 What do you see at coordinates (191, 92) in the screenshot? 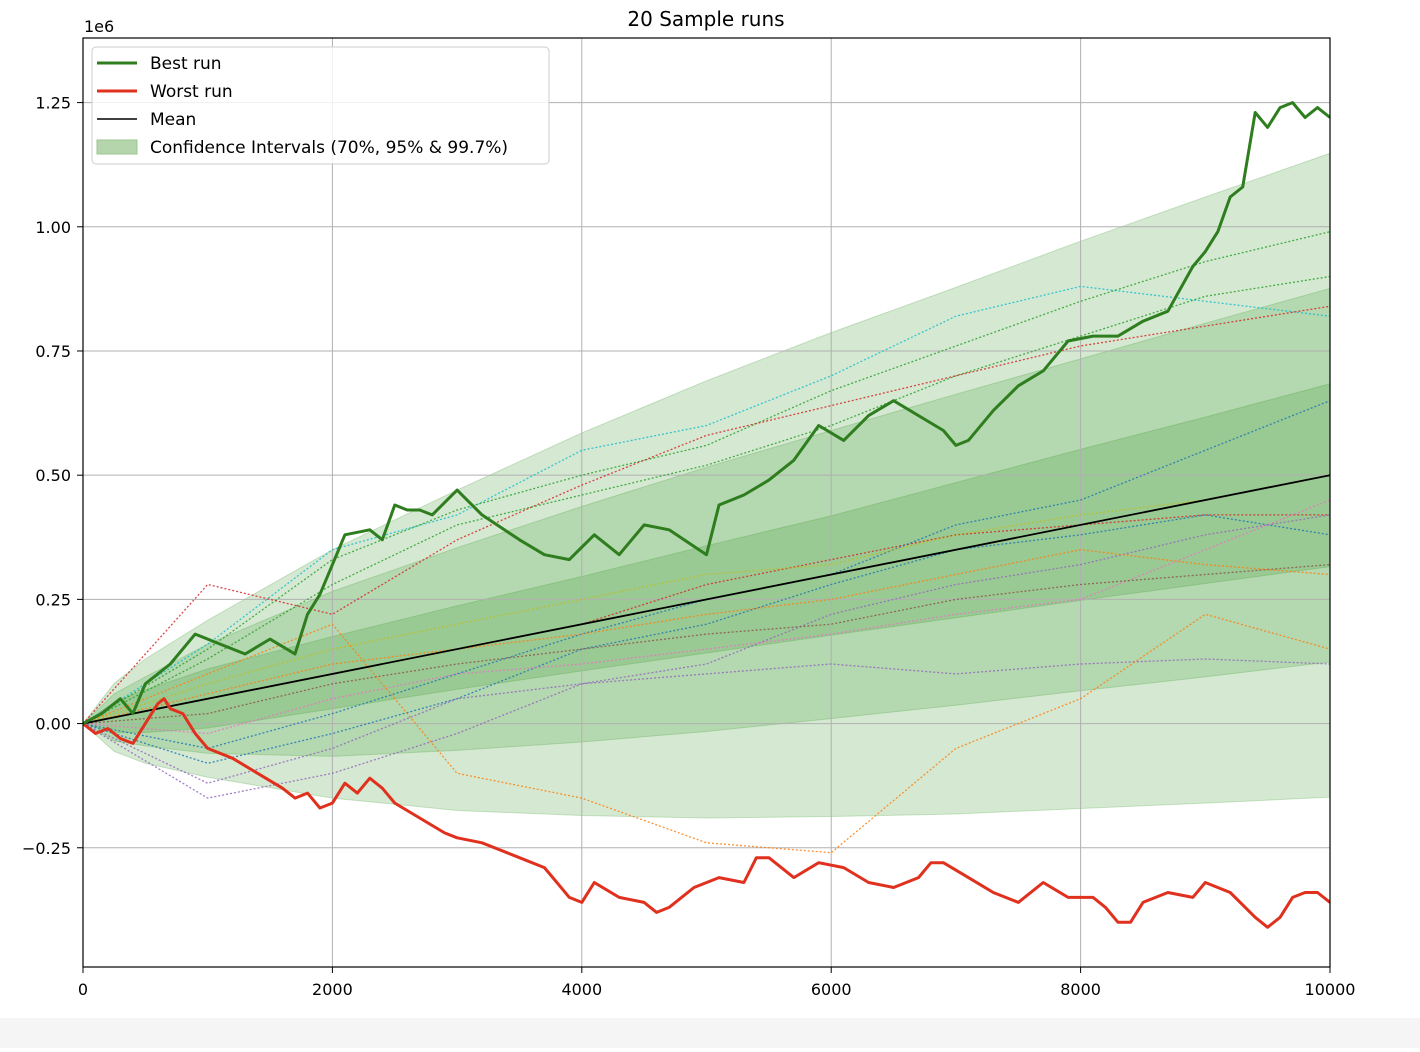
I see `legend-worst-label: Worst run` at bounding box center [191, 92].